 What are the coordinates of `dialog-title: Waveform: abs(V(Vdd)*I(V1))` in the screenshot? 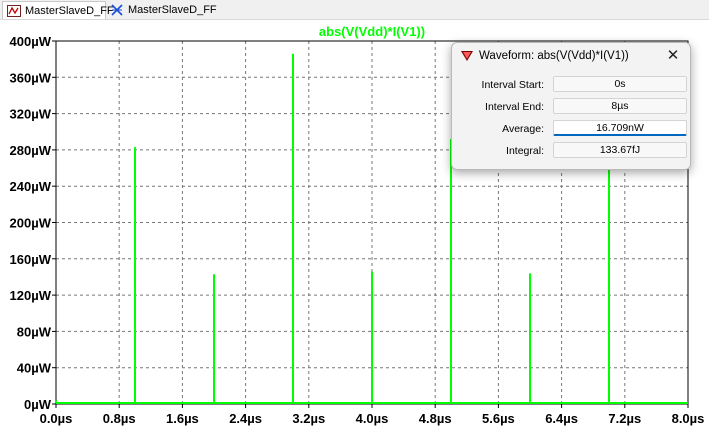 It's located at (554, 56).